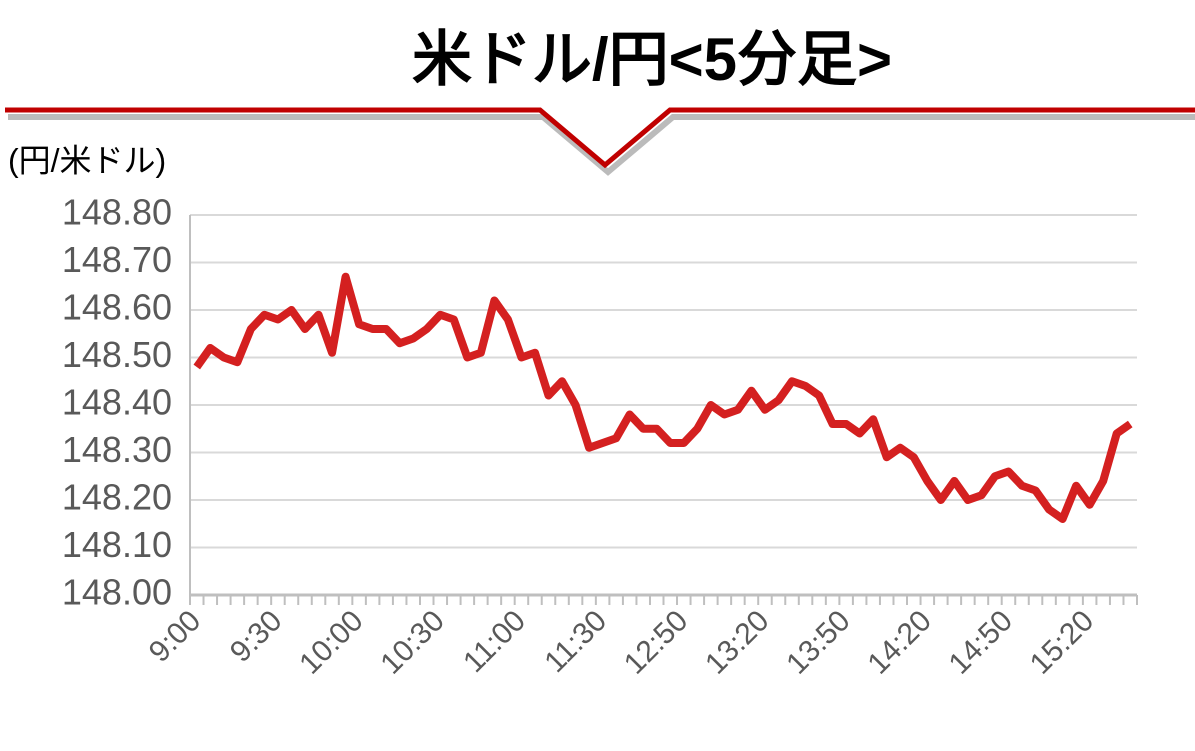 This screenshot has height=751, width=1195. What do you see at coordinates (117, 497) in the screenshot?
I see `y-tick-label: 148.20` at bounding box center [117, 497].